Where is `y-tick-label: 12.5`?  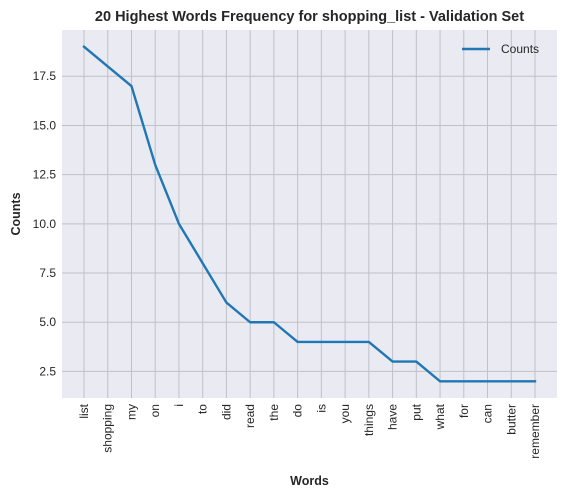 y-tick-label: 12.5 is located at coordinates (45, 175).